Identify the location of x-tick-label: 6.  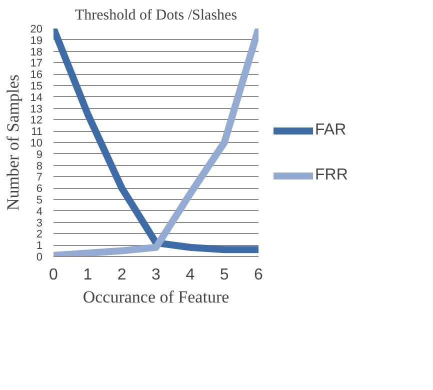
(259, 275).